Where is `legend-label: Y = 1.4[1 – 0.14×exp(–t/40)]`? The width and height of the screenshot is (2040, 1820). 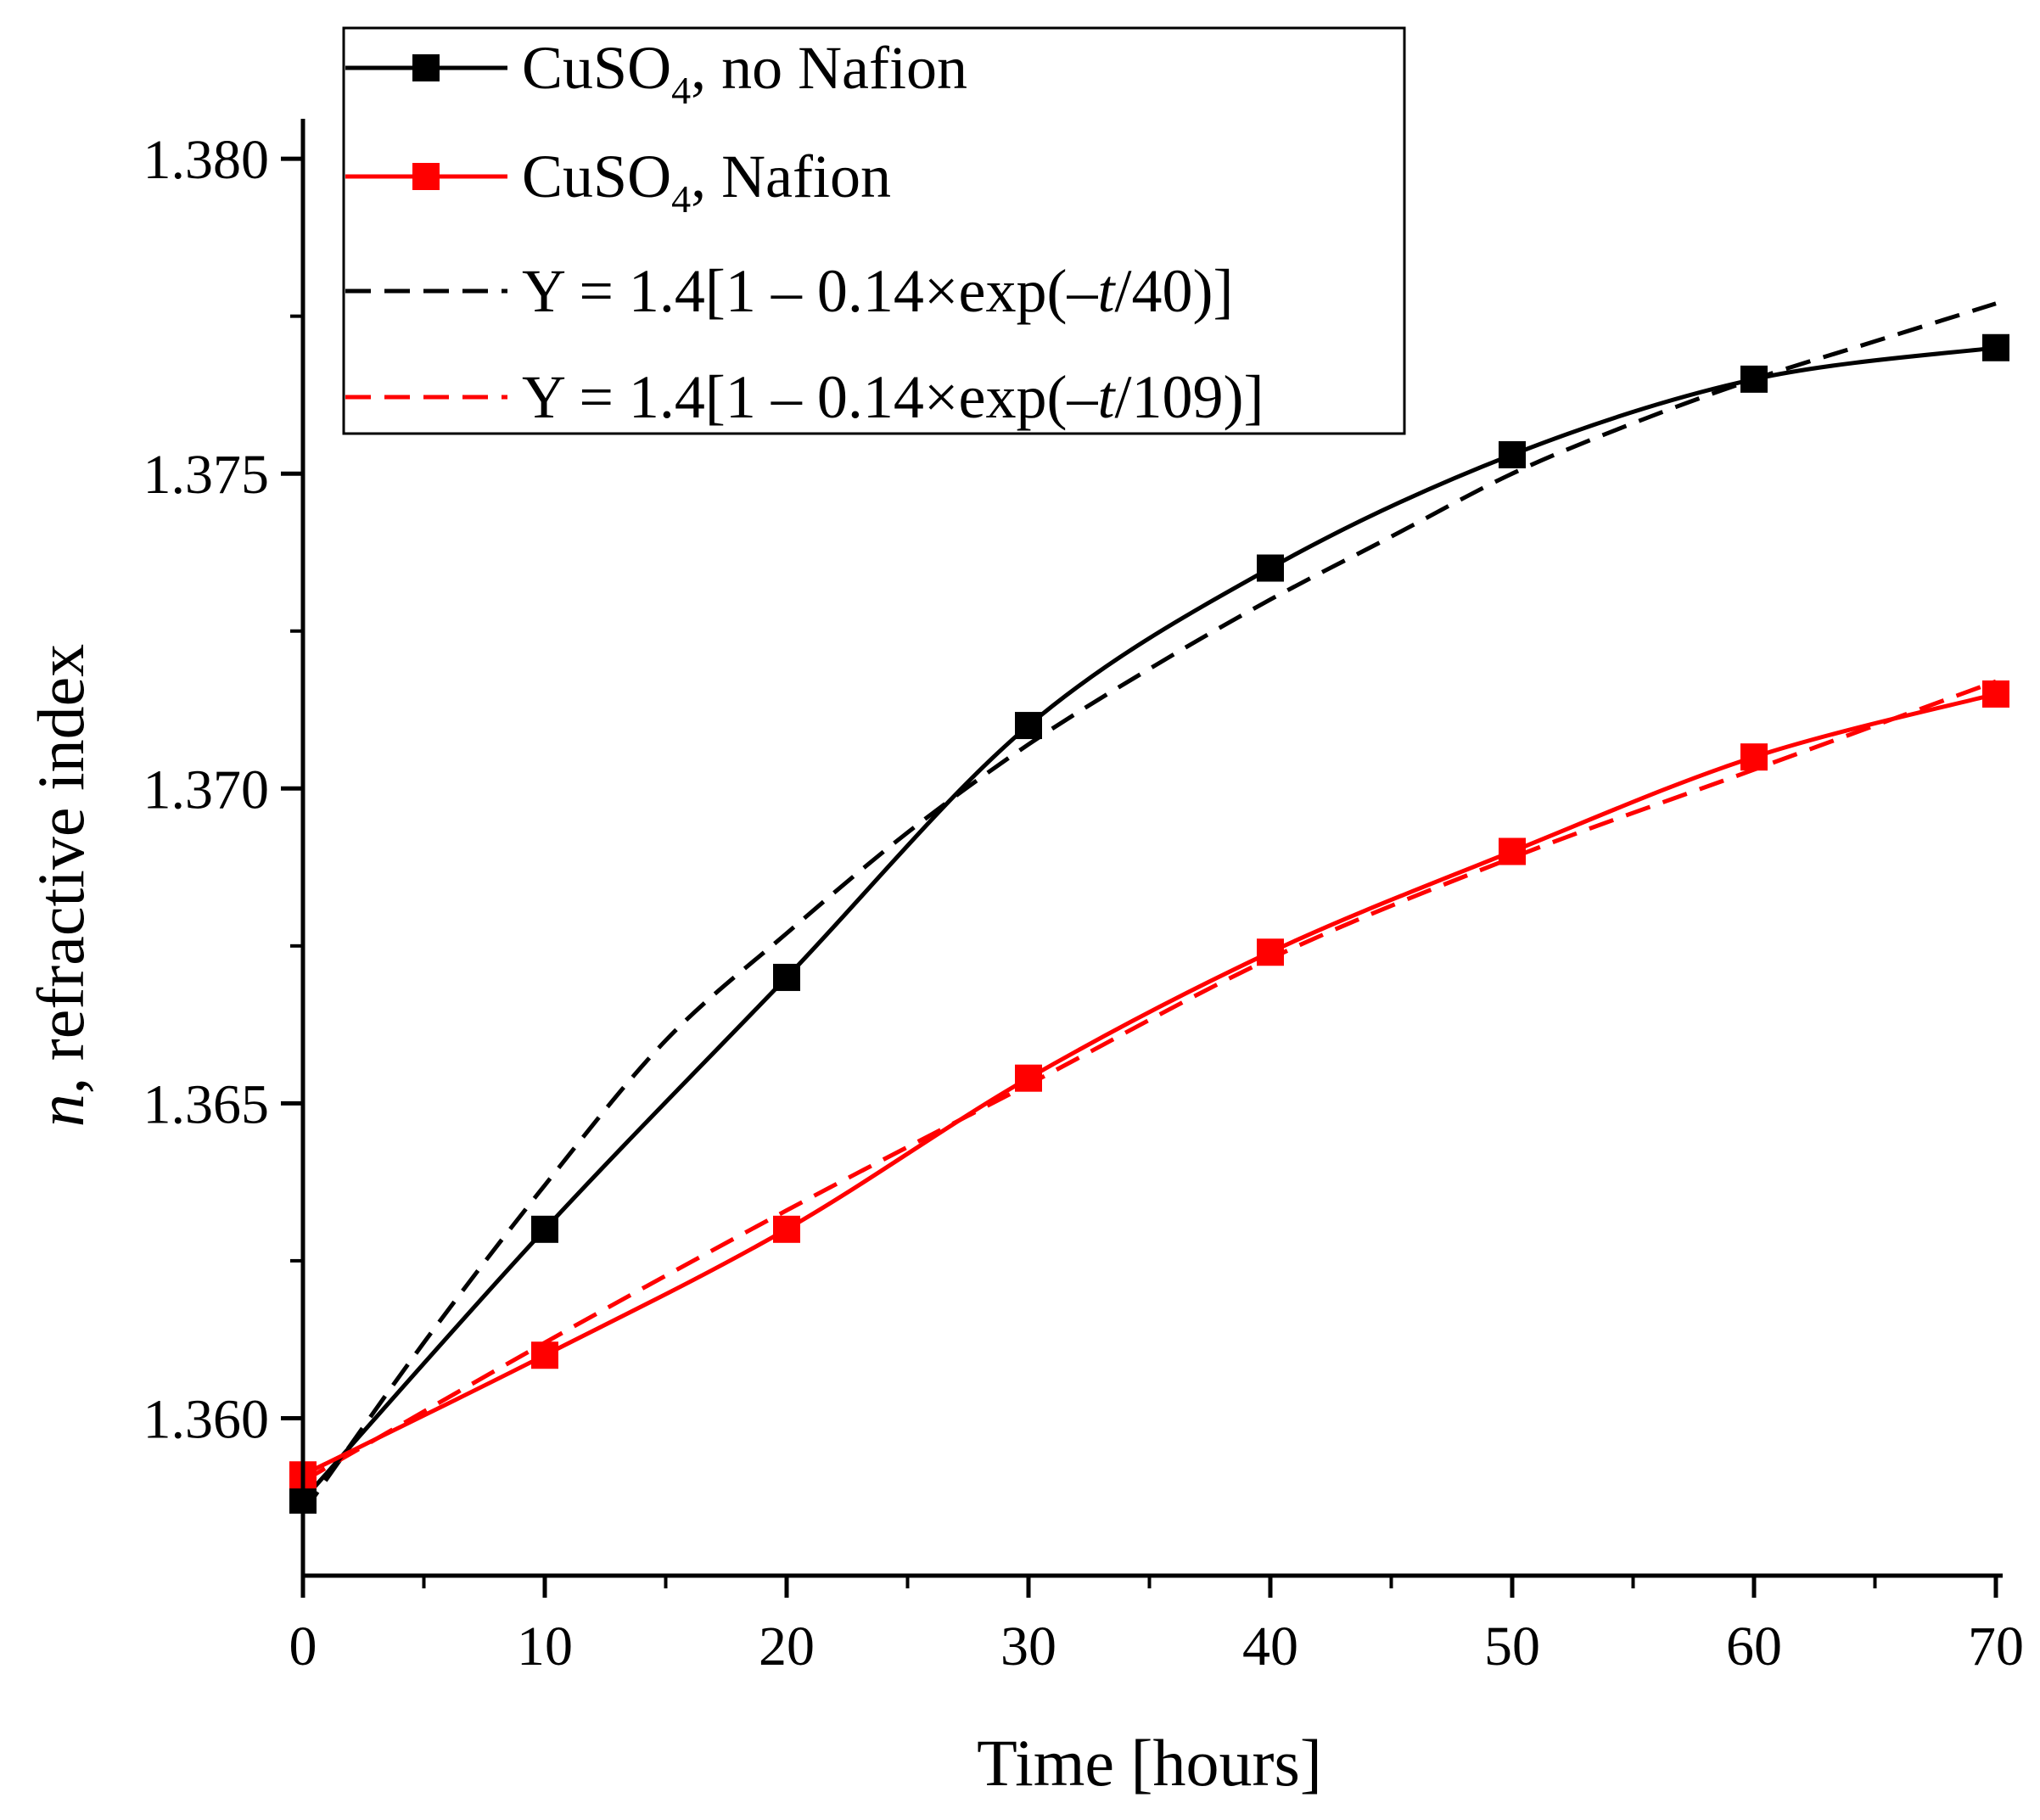 legend-label: Y = 1.4[1 – 0.14×exp(–t/40)] is located at coordinates (877, 291).